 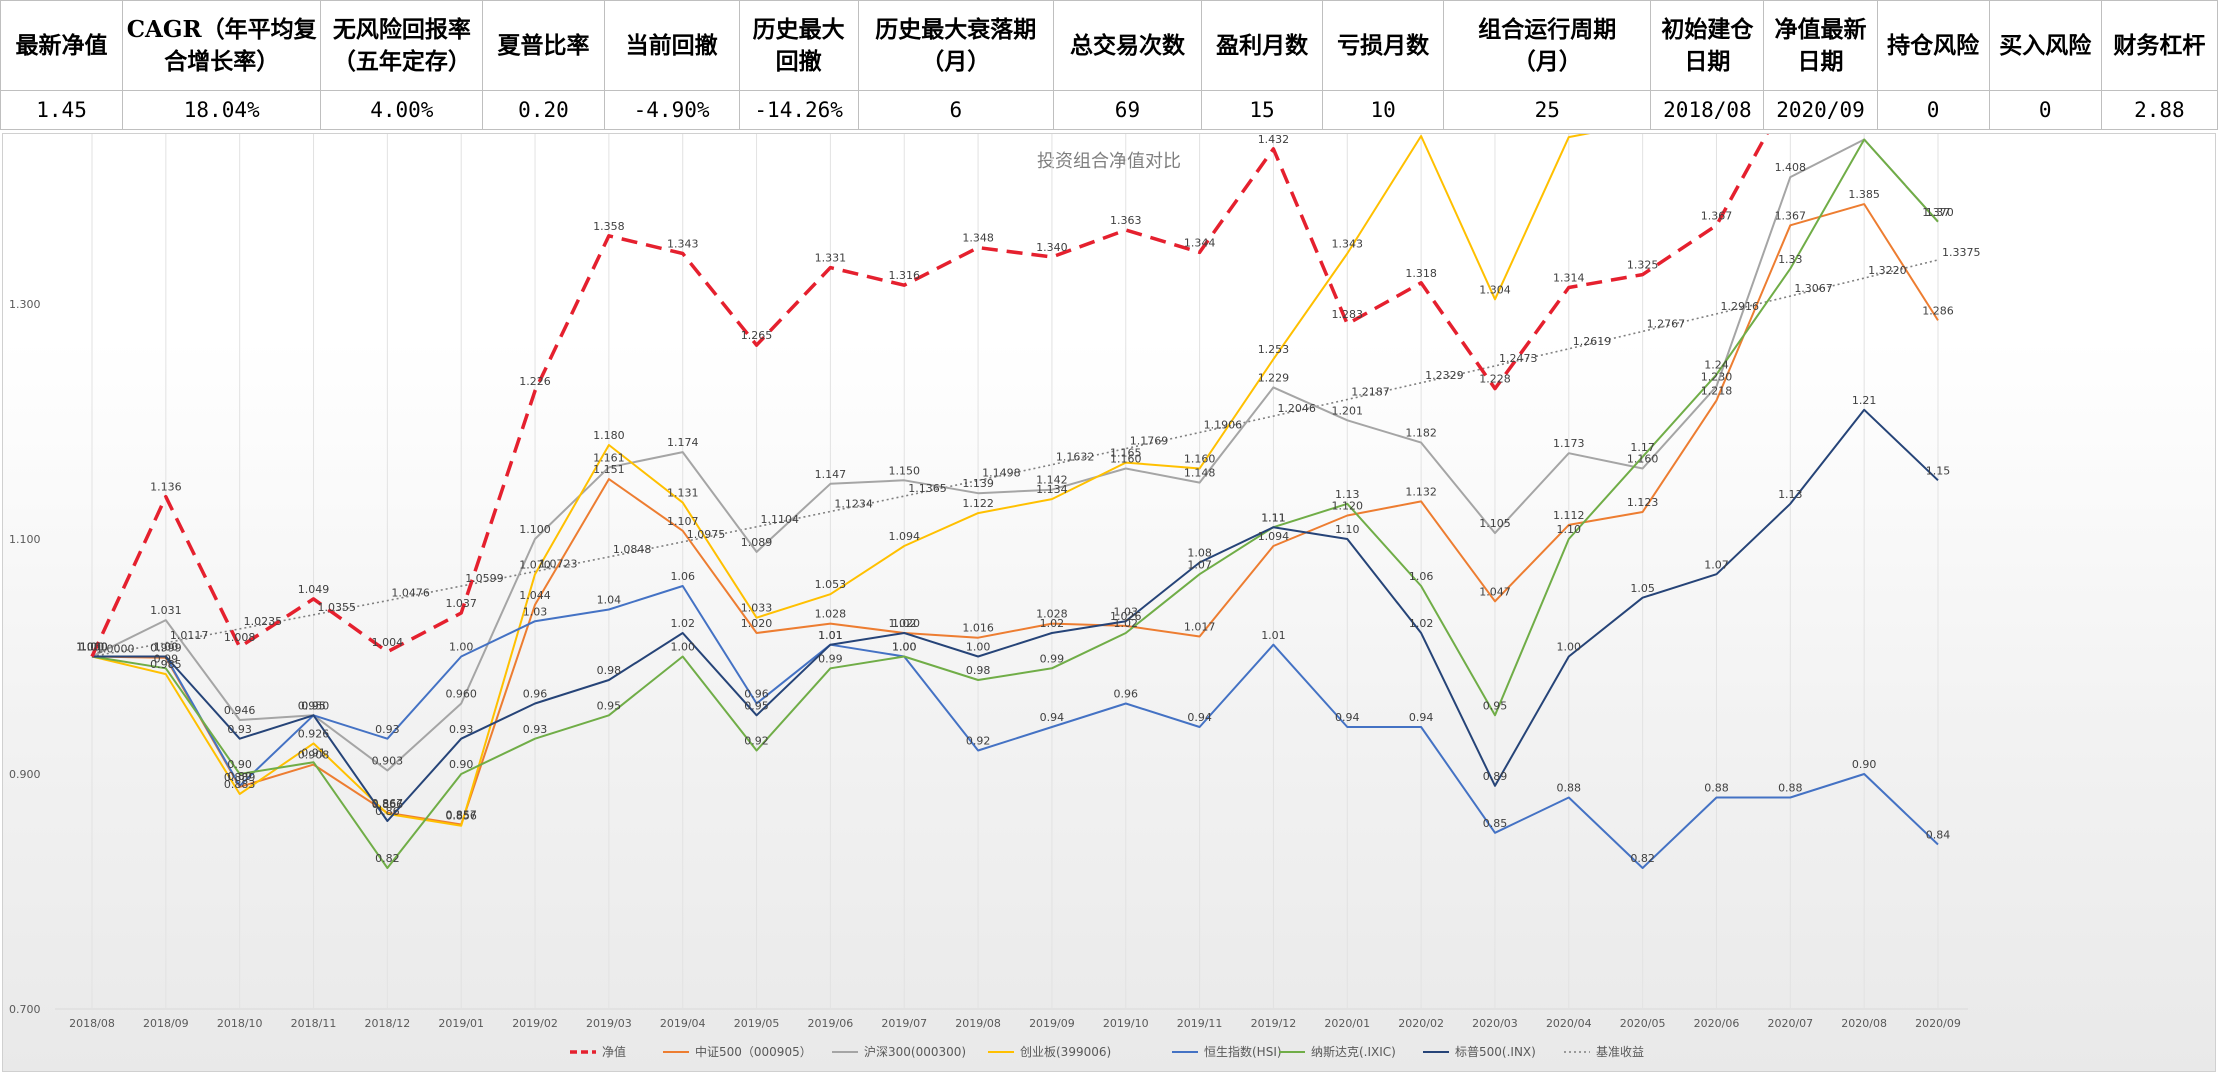 I want to click on data-label: 1.44, so click(x=1864, y=135).